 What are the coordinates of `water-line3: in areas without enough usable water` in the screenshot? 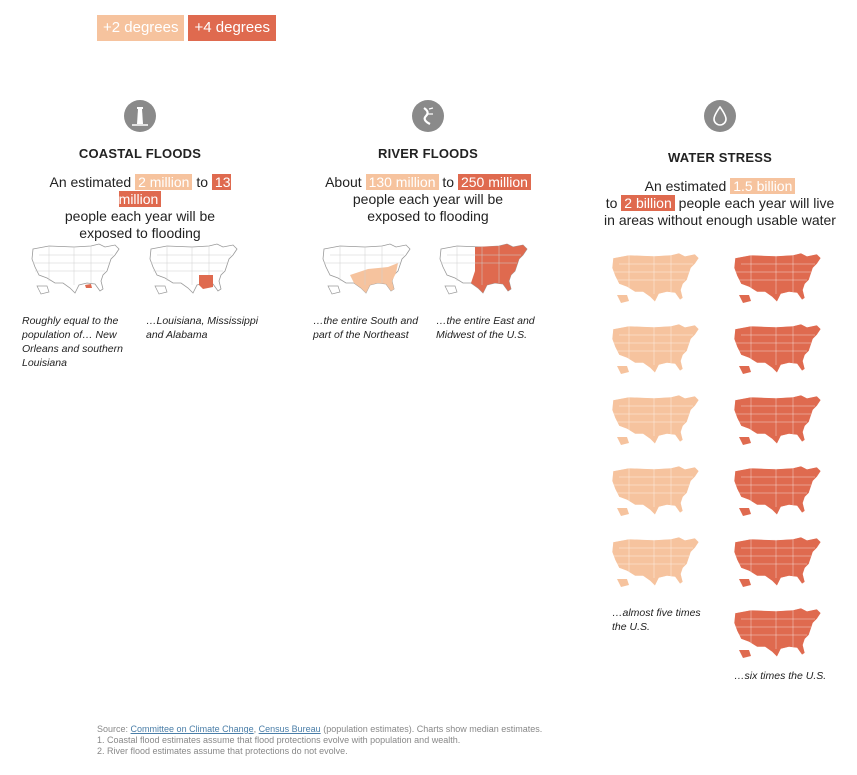 It's located at (720, 220).